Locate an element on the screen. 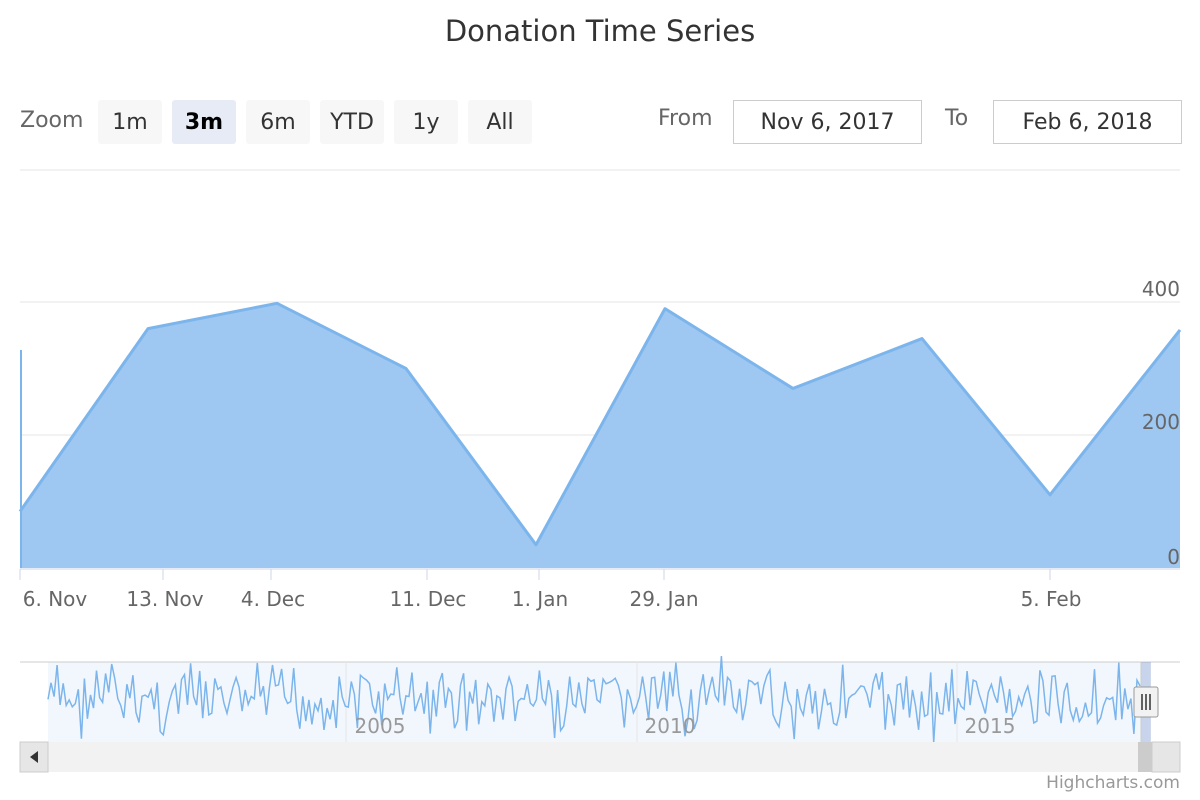 The height and width of the screenshot is (800, 1200). range-button-6m: 6m is located at coordinates (278, 122).